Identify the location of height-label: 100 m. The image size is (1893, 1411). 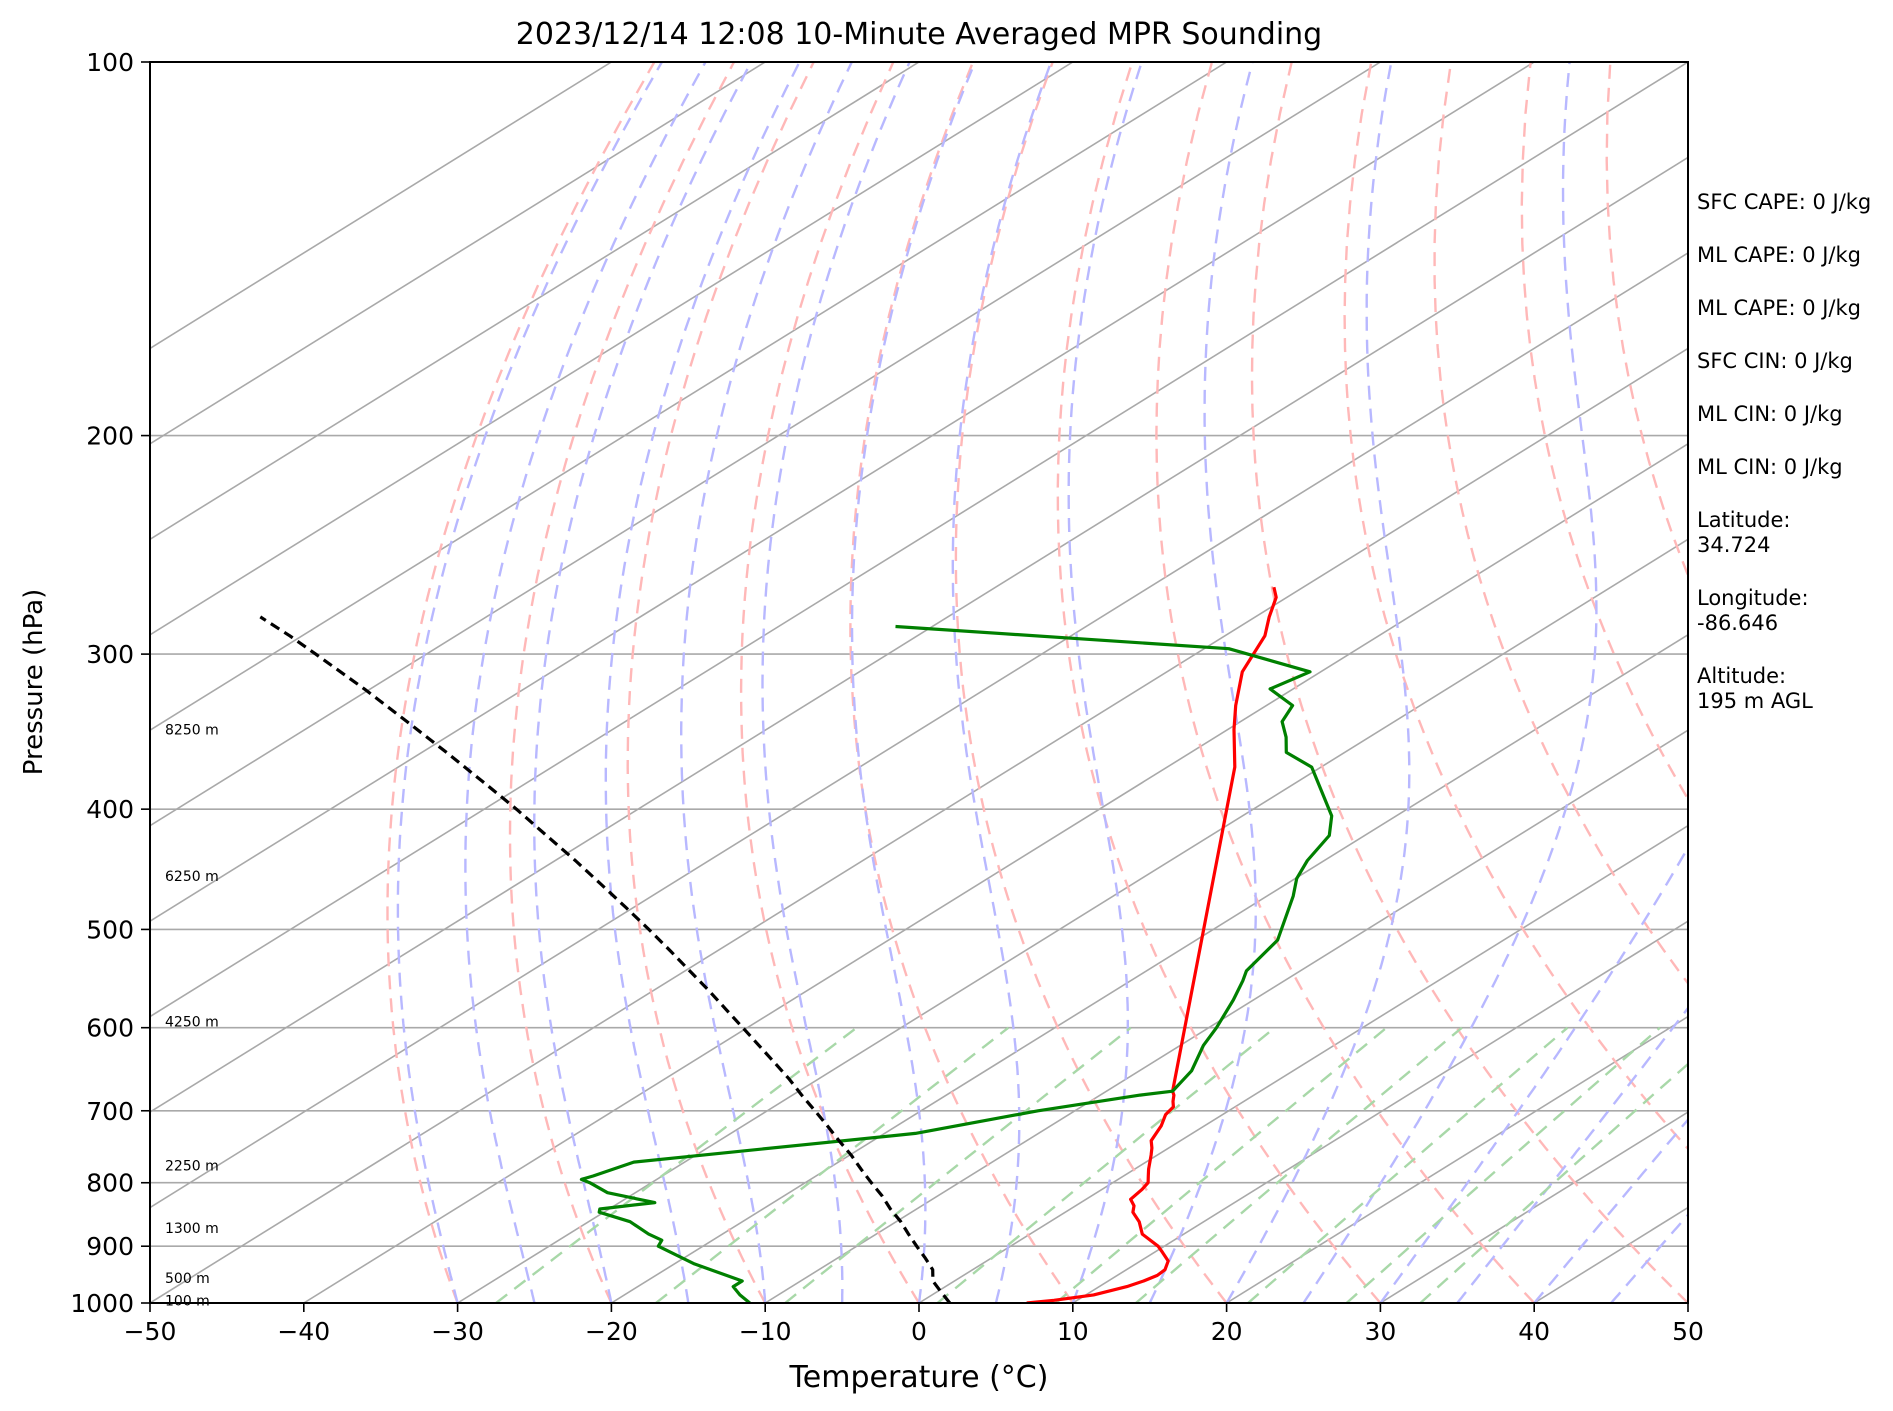
(187, 1301).